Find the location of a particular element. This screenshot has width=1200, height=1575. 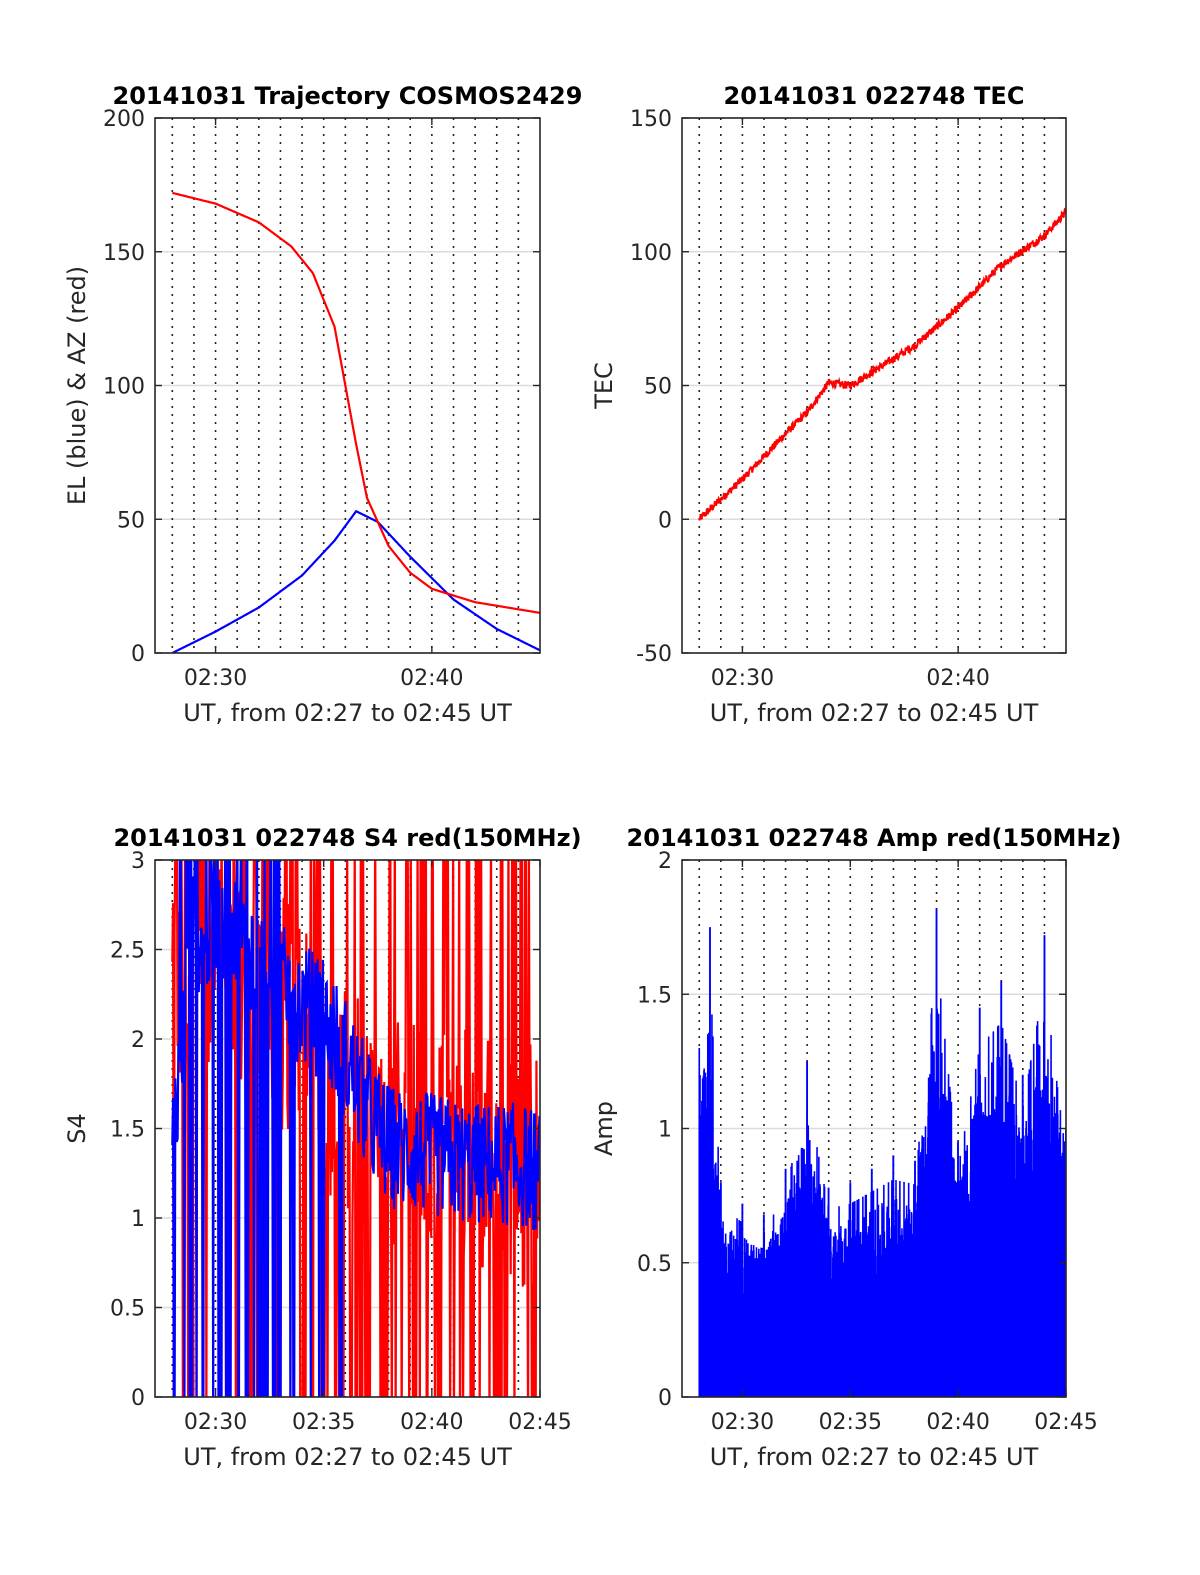

y-axis-label: Amp is located at coordinates (604, 1128).